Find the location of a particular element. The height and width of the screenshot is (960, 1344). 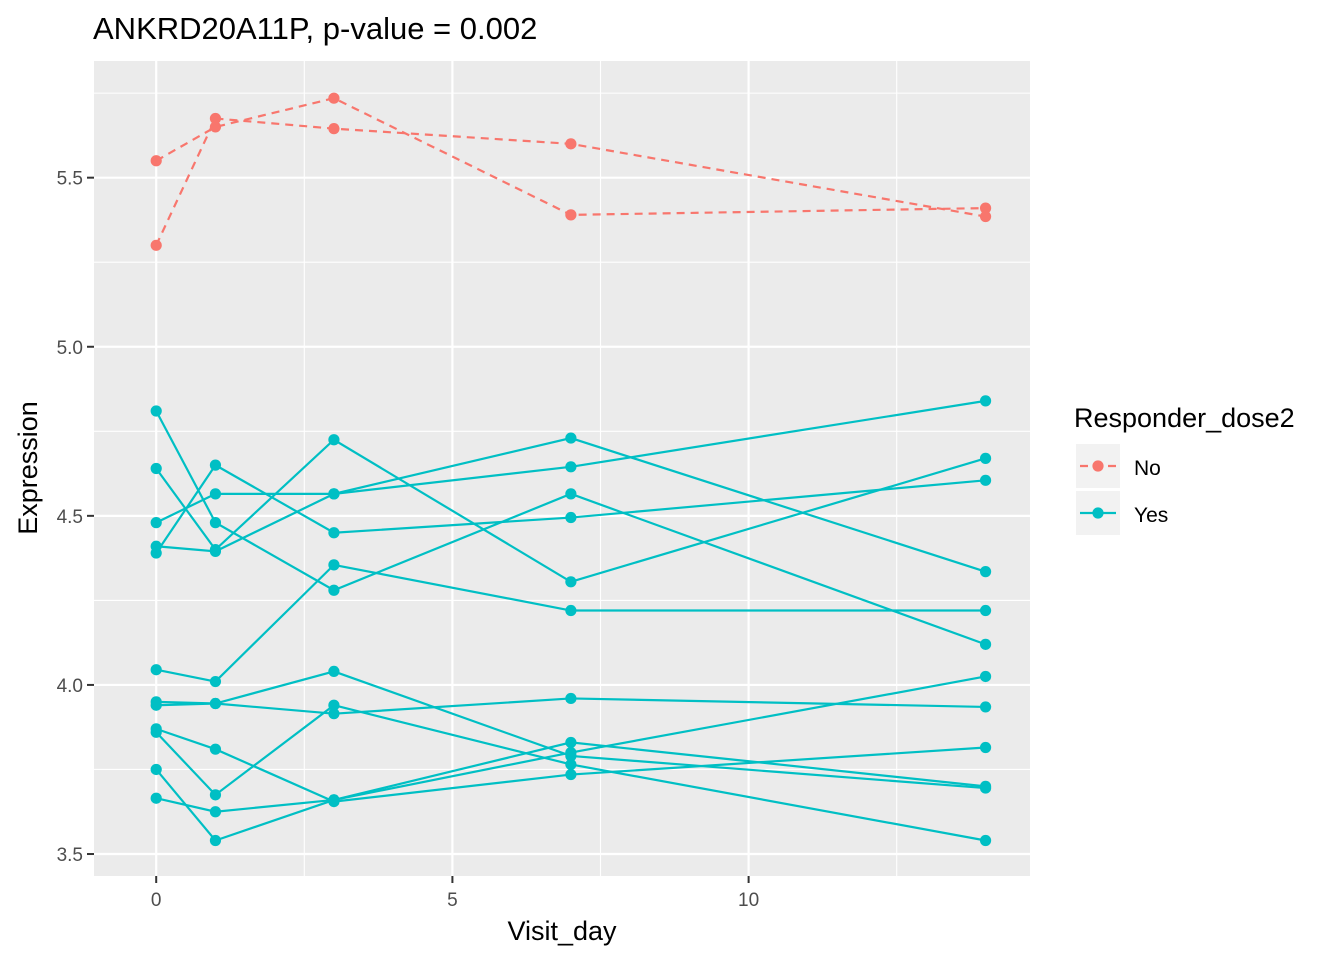

y-axis-title: Expression is located at coordinates (28, 468).